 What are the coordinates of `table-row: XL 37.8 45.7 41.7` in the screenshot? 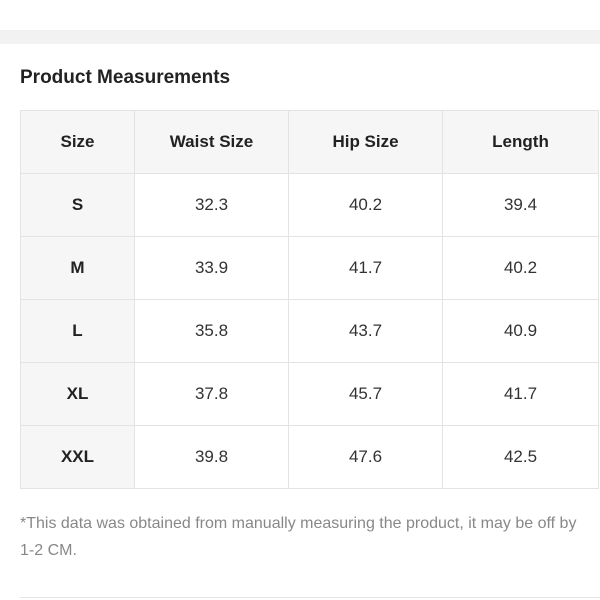 It's located at (309, 394).